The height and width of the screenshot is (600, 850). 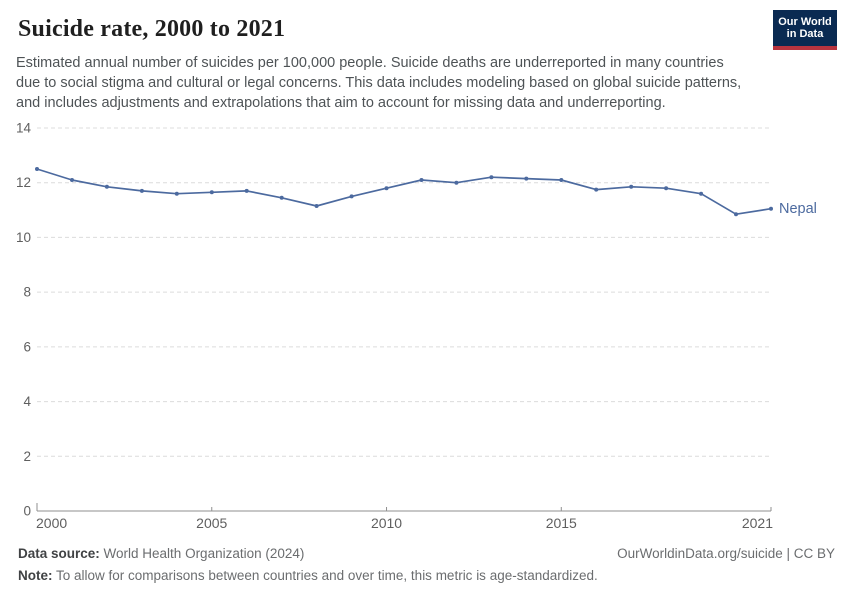 I want to click on y-tick-label: 2, so click(x=27, y=456).